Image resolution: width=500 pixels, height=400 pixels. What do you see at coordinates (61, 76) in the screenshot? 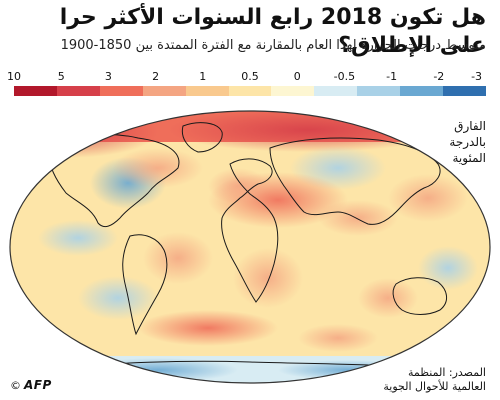
I see `legend-label: 5` at bounding box center [61, 76].